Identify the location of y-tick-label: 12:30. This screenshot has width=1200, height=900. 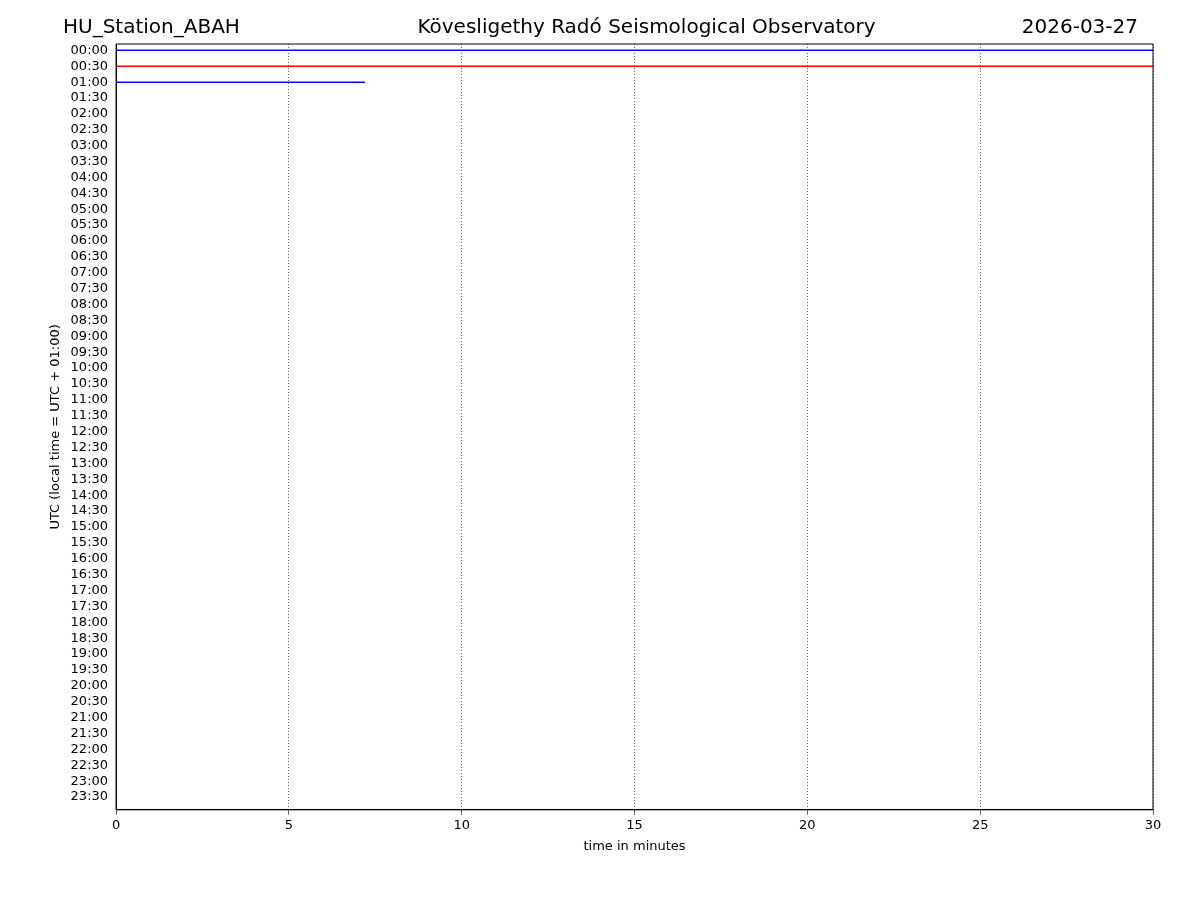
(89, 446).